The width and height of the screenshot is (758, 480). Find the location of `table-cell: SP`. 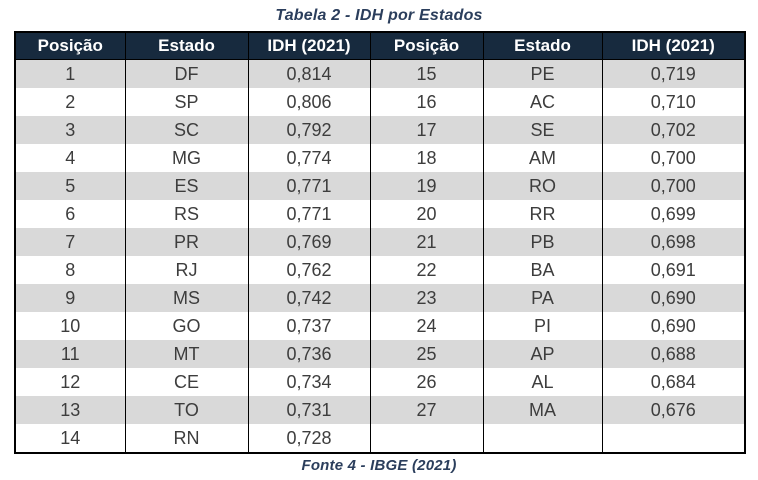

table-cell: SP is located at coordinates (186, 101).